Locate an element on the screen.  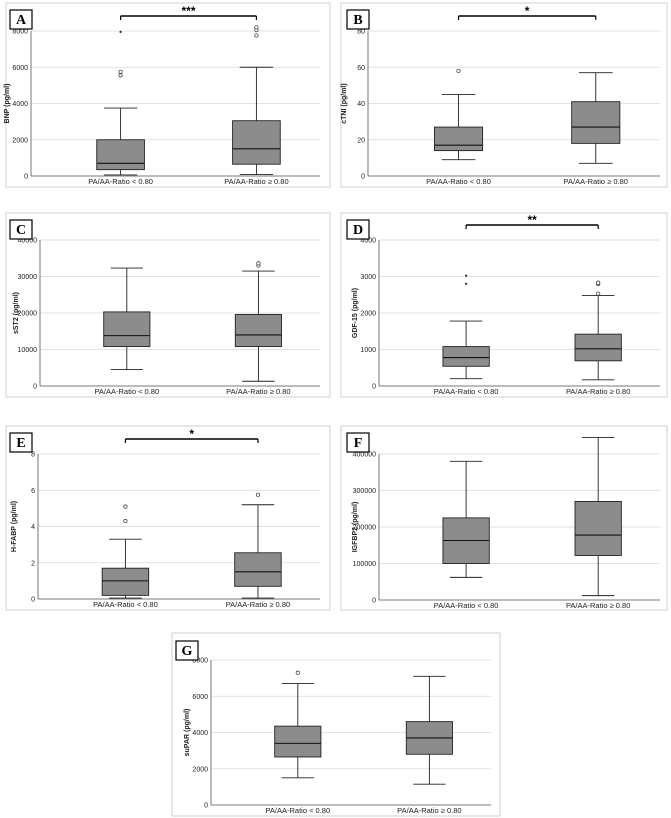
panel-letter: C is located at coordinates (21, 230).